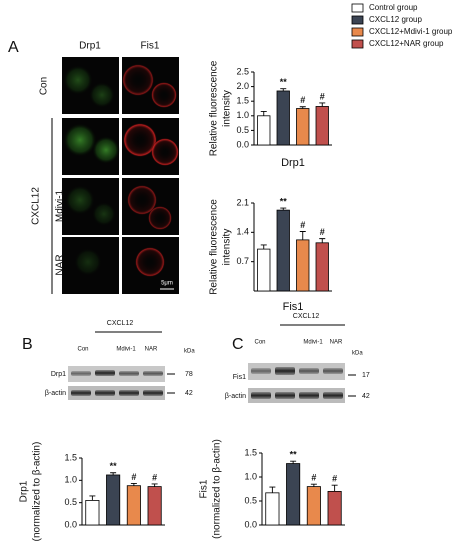 This screenshot has height=555, width=460. I want to click on y-axis-label: Fis1, so click(204, 488).